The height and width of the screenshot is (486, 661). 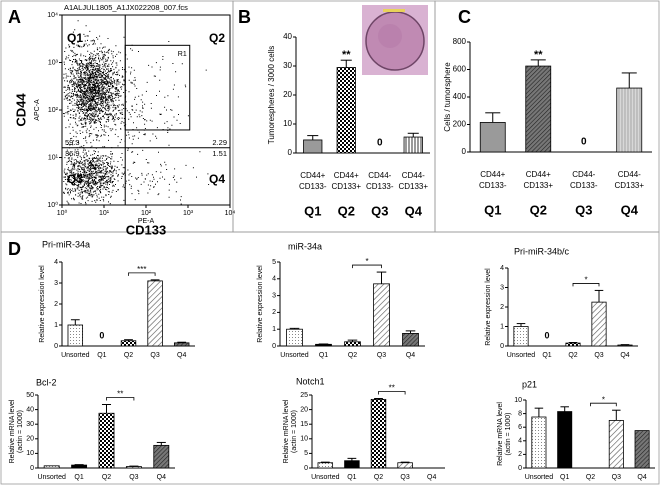 What do you see at coordinates (72, 153) in the screenshot?
I see `quadrant-percent: 36.9` at bounding box center [72, 153].